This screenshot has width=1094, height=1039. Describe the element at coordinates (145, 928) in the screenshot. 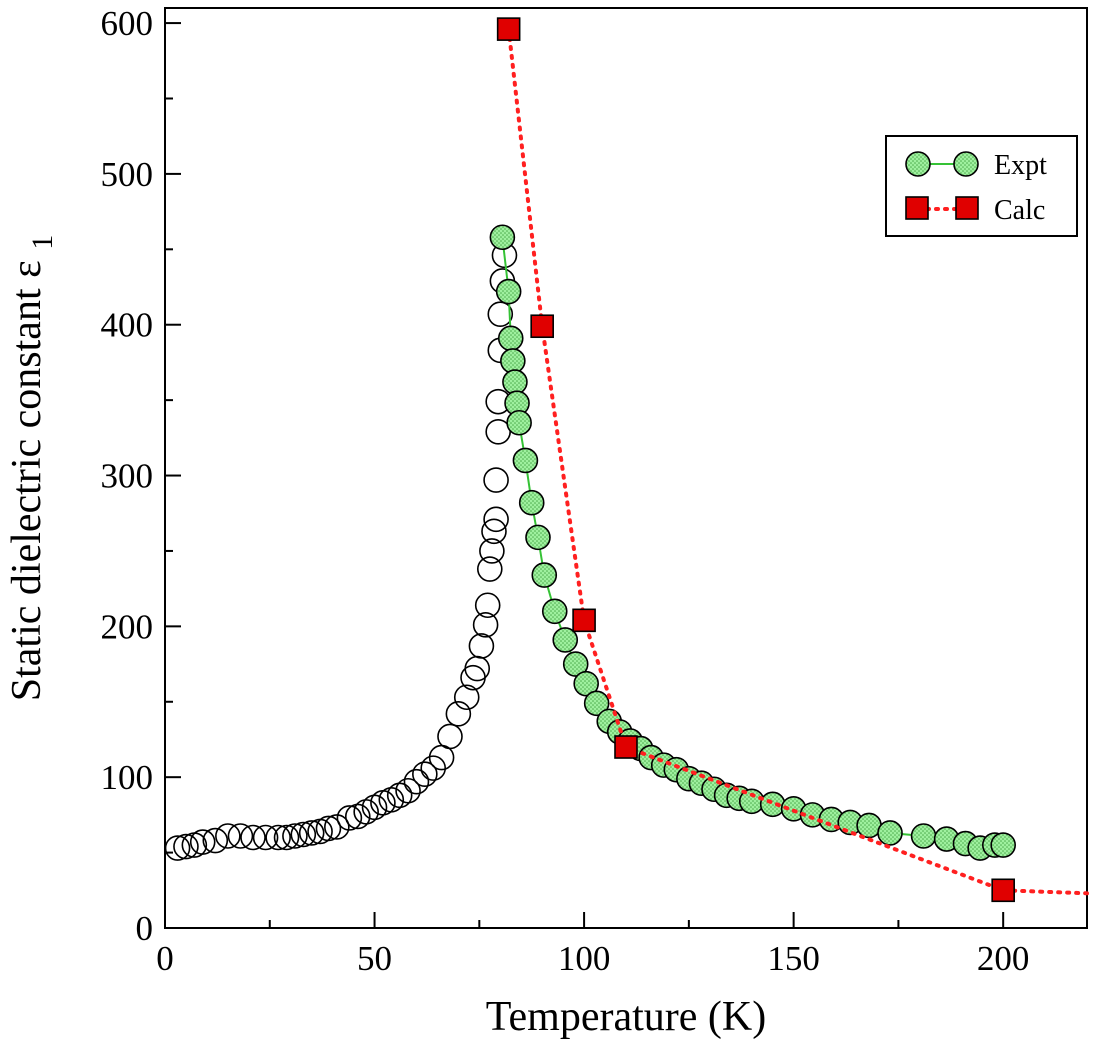

I see `y-tick-label: 0` at that location.